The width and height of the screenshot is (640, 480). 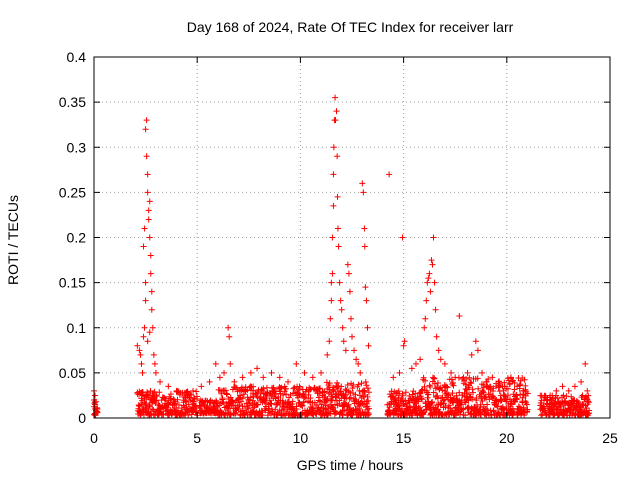 I want to click on y-tick-label: 0.2, so click(x=77, y=238).